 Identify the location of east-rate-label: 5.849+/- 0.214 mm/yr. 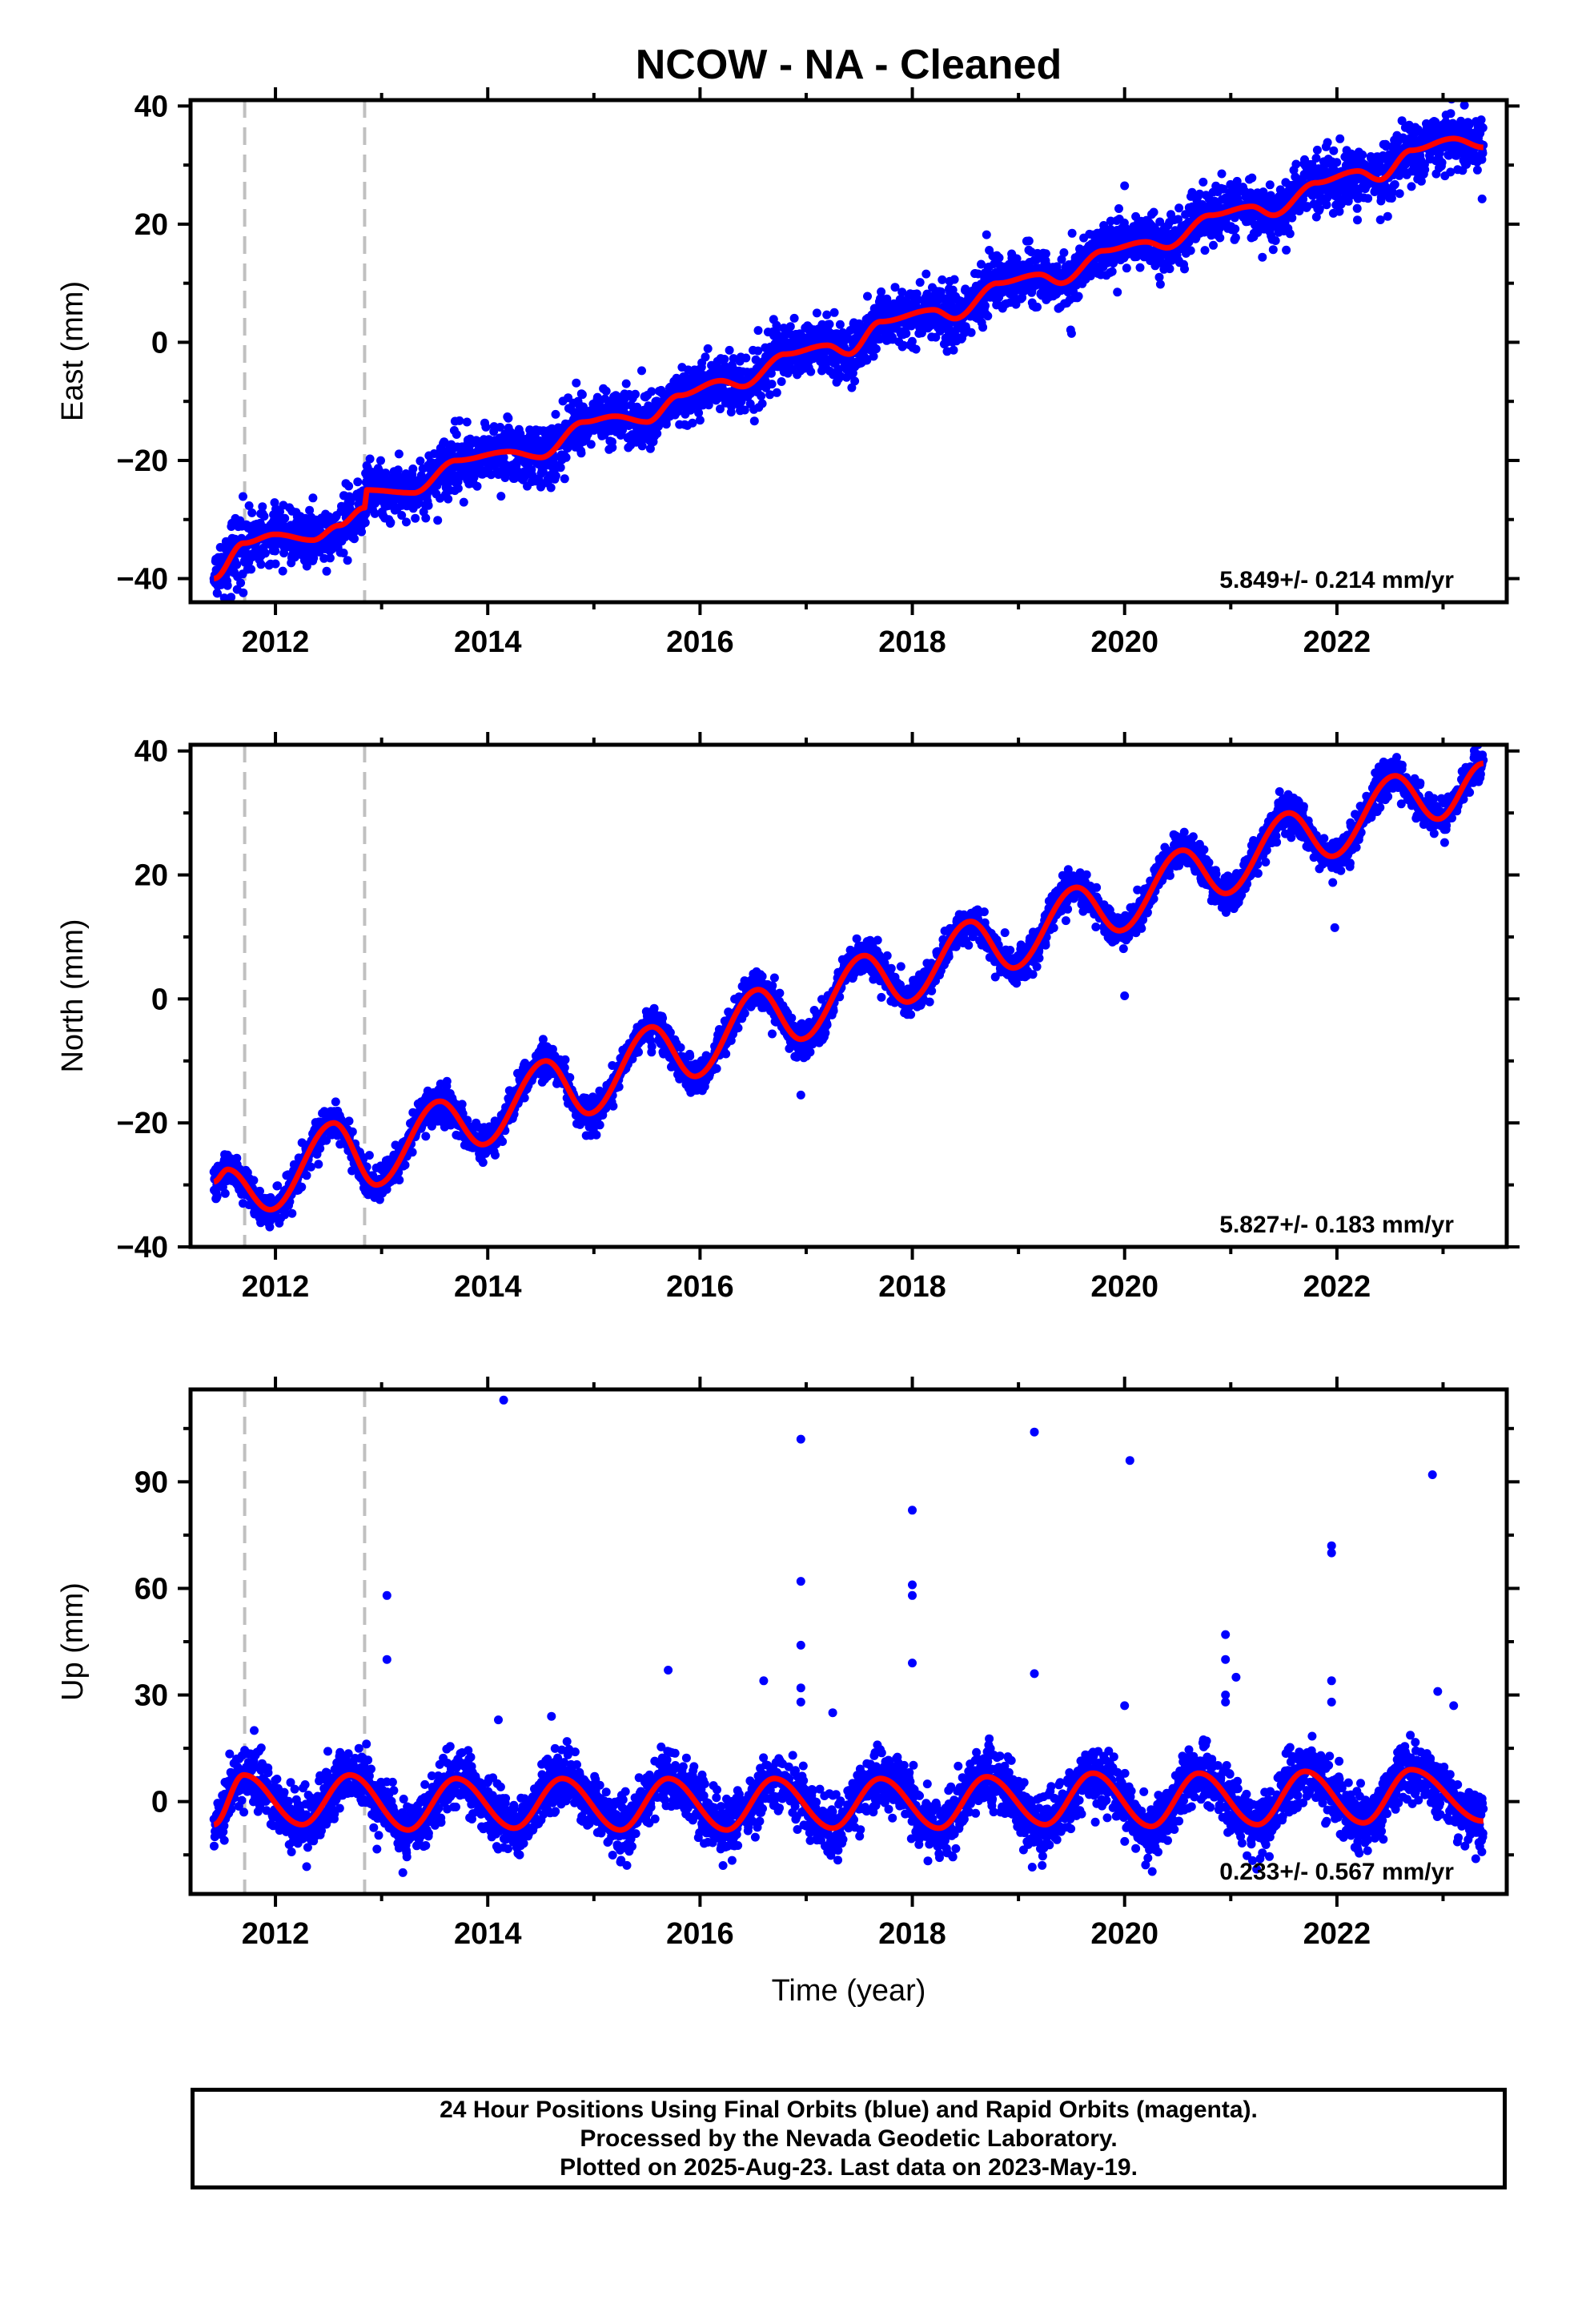
(1336, 580).